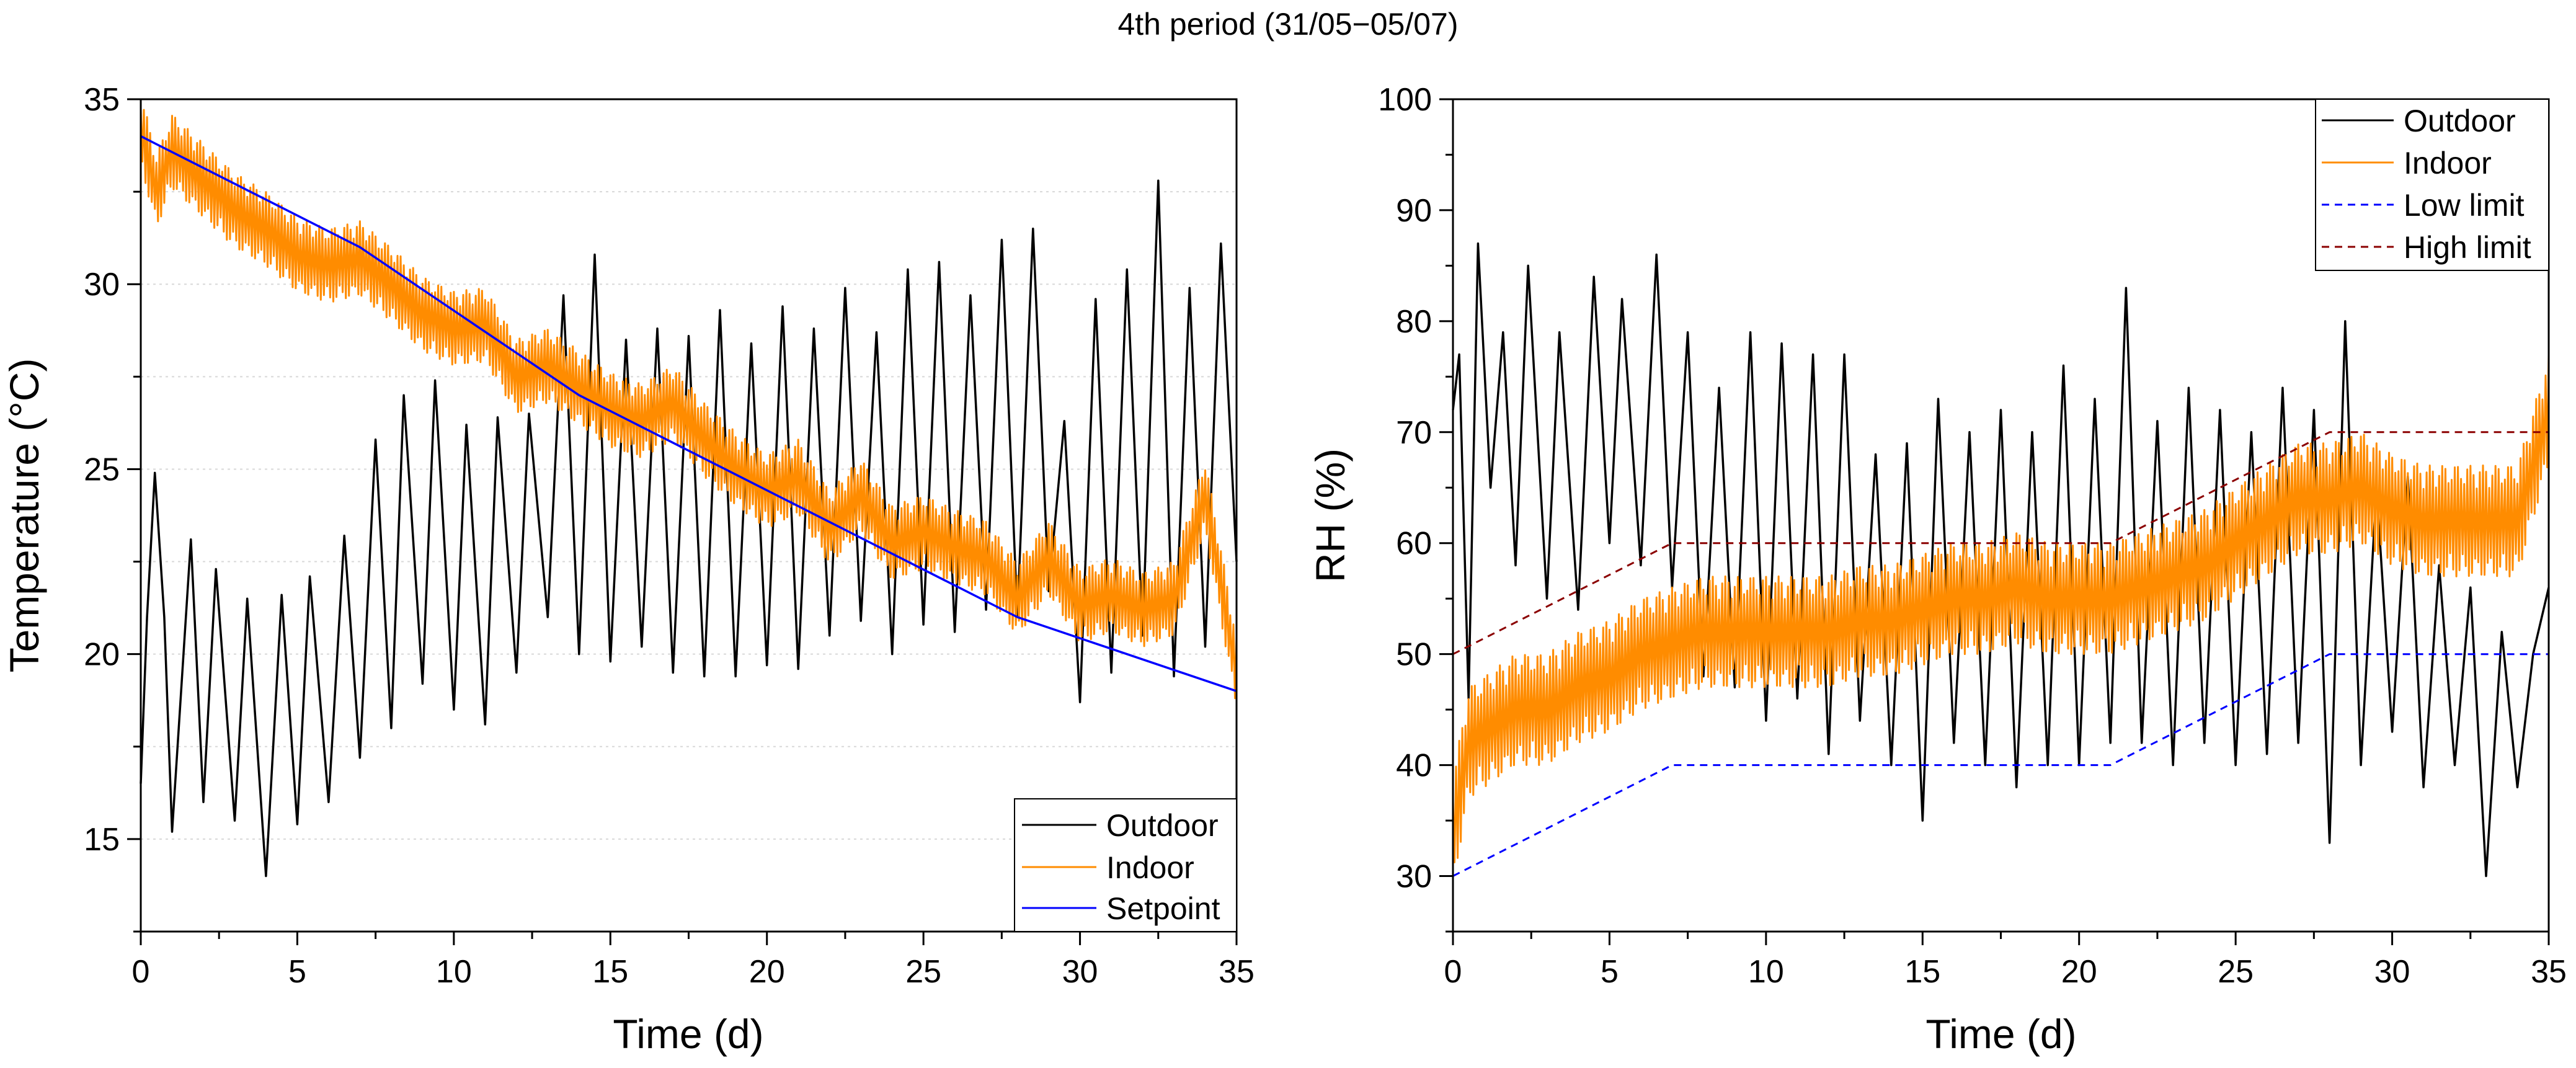 Image resolution: width=2576 pixels, height=1068 pixels. Describe the element at coordinates (2000, 765) in the screenshot. I see `rh-series-low-limit` at that location.